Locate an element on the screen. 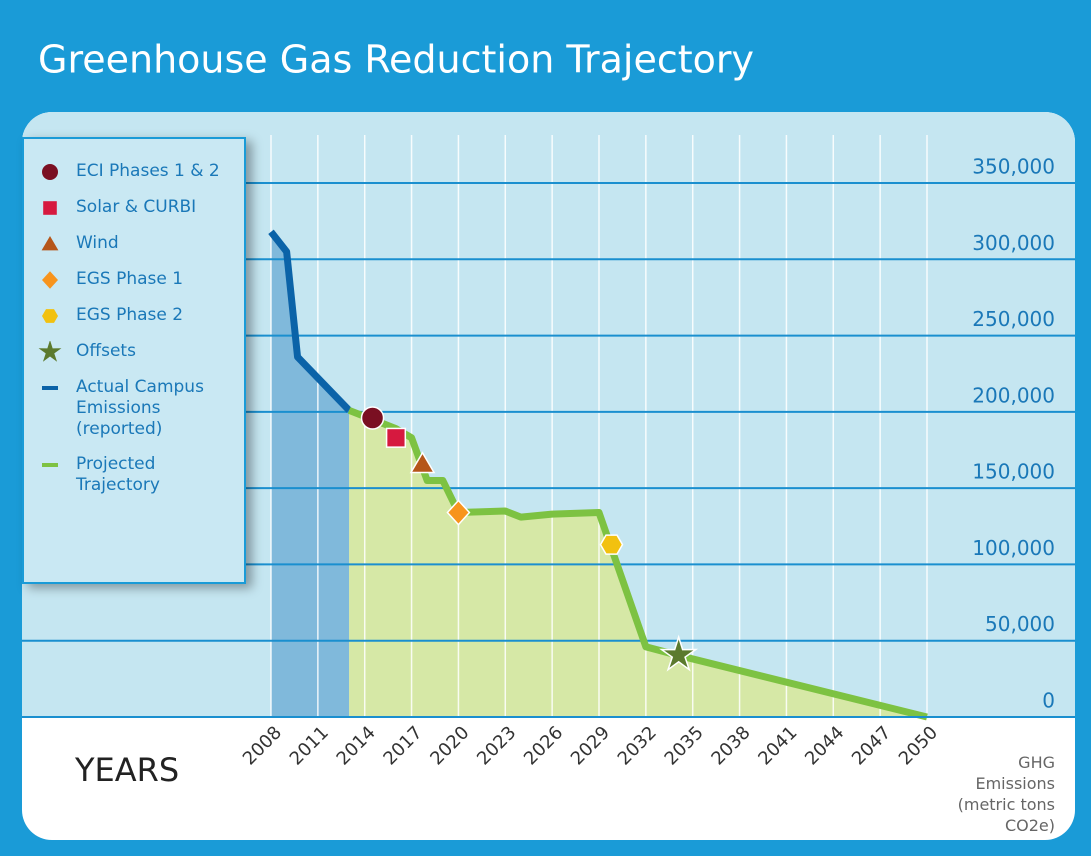  y-tick-label: 50,000 is located at coordinates (1020, 624).